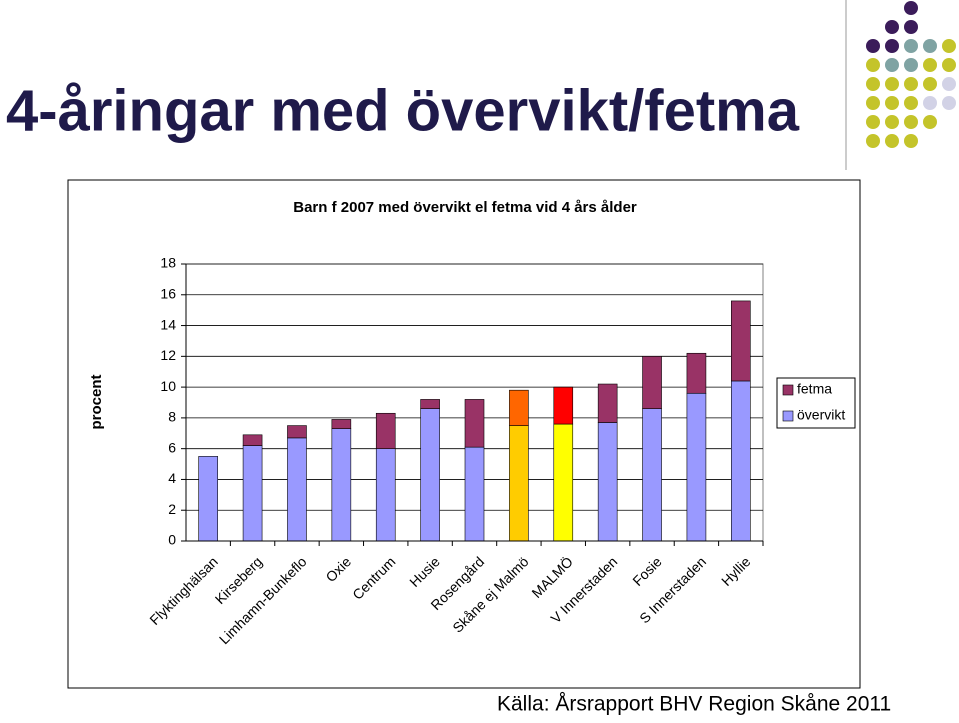  I want to click on y-tick-label: 12, so click(168, 355).